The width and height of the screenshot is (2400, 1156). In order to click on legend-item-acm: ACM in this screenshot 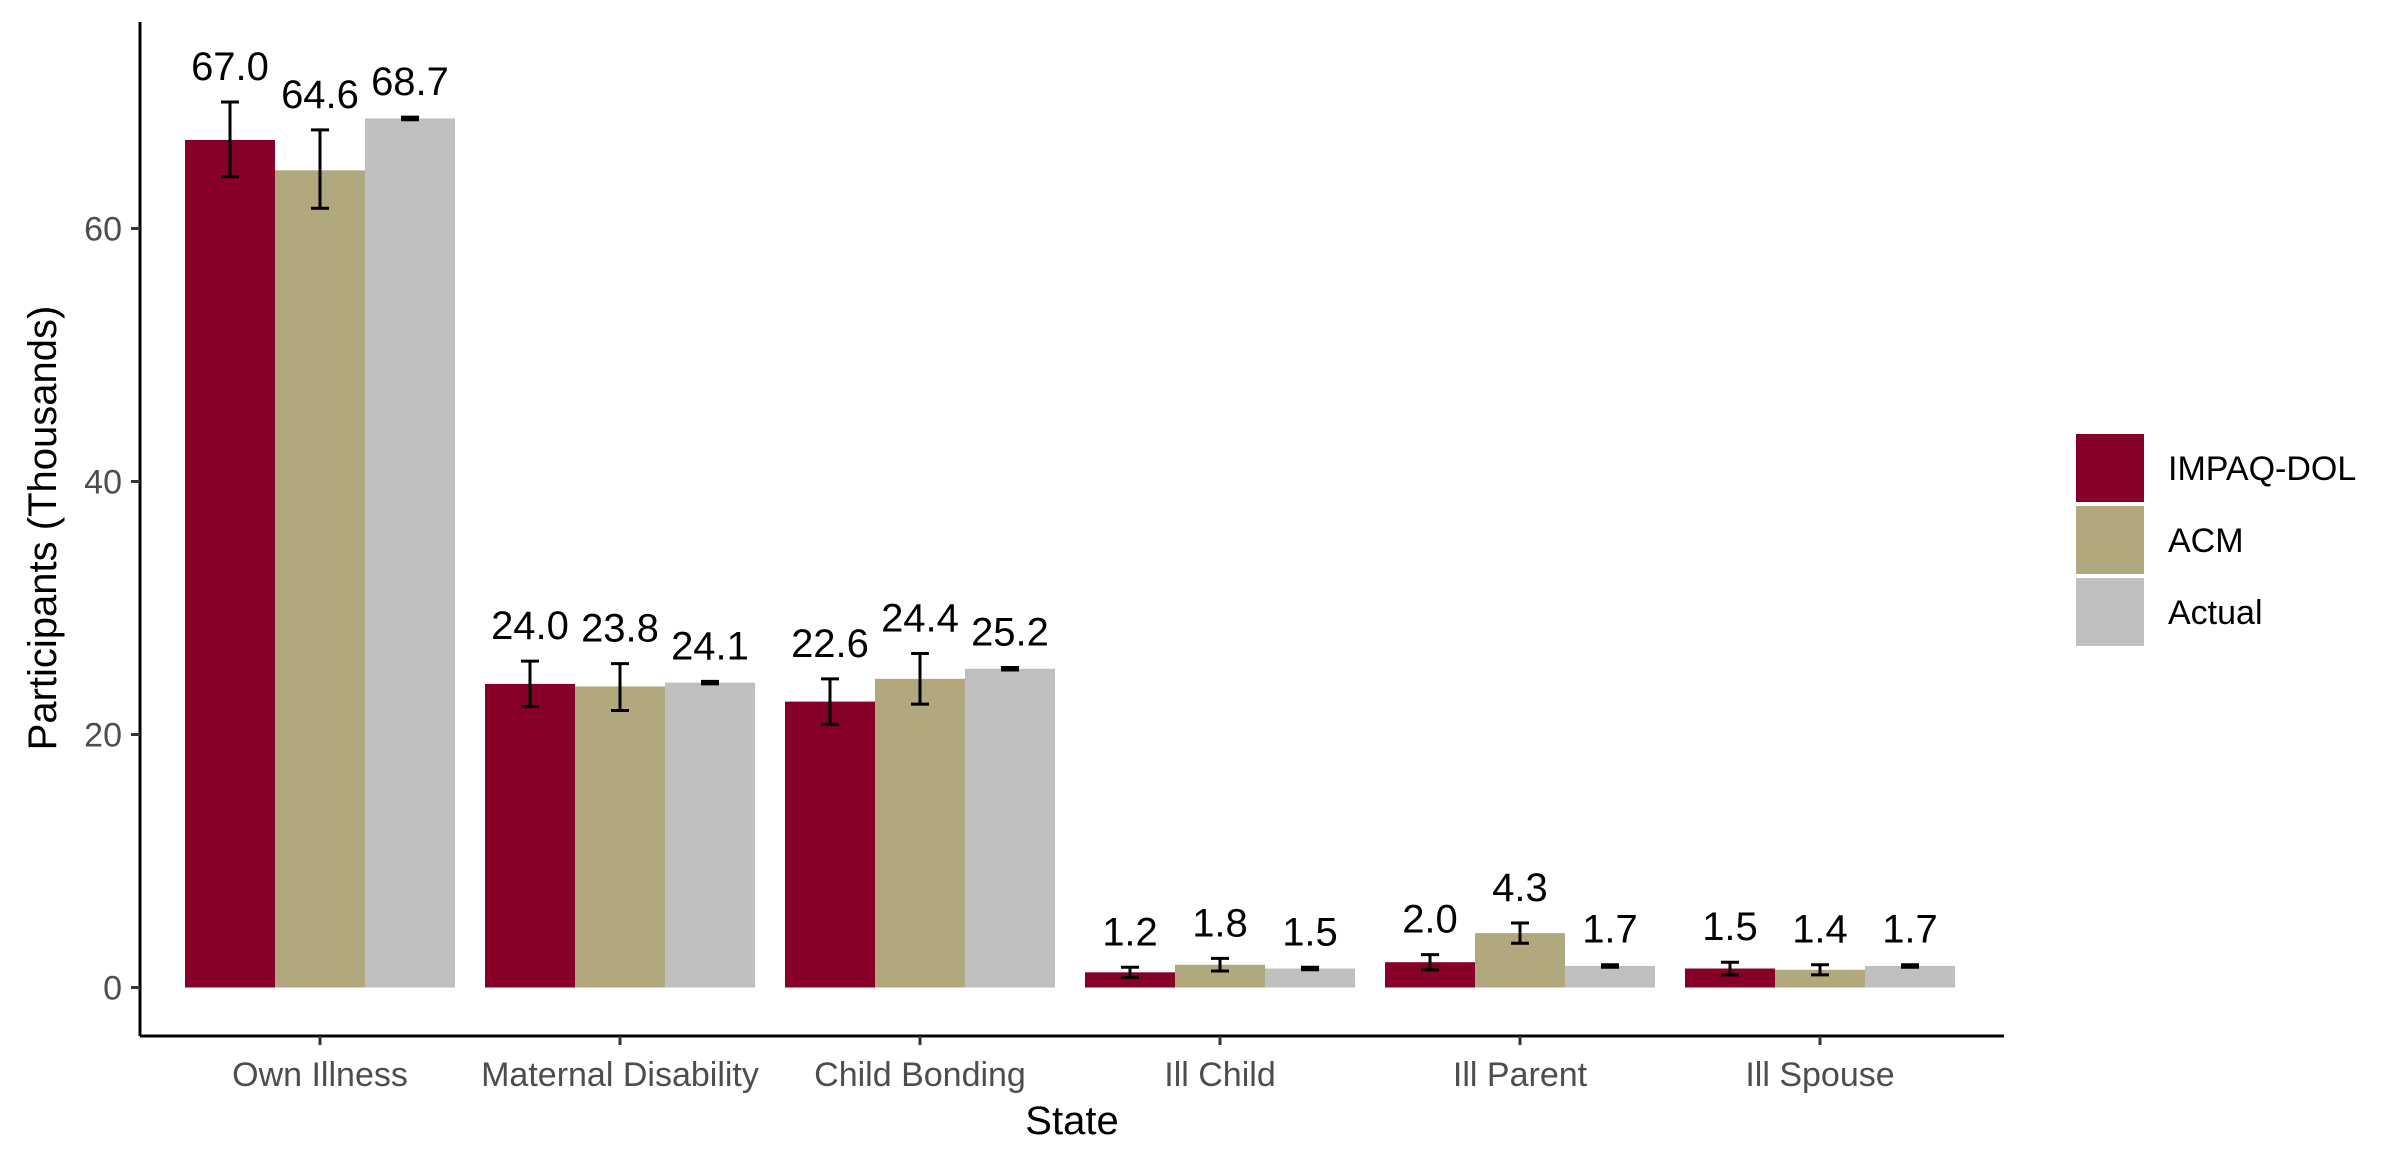, I will do `click(2160, 540)`.